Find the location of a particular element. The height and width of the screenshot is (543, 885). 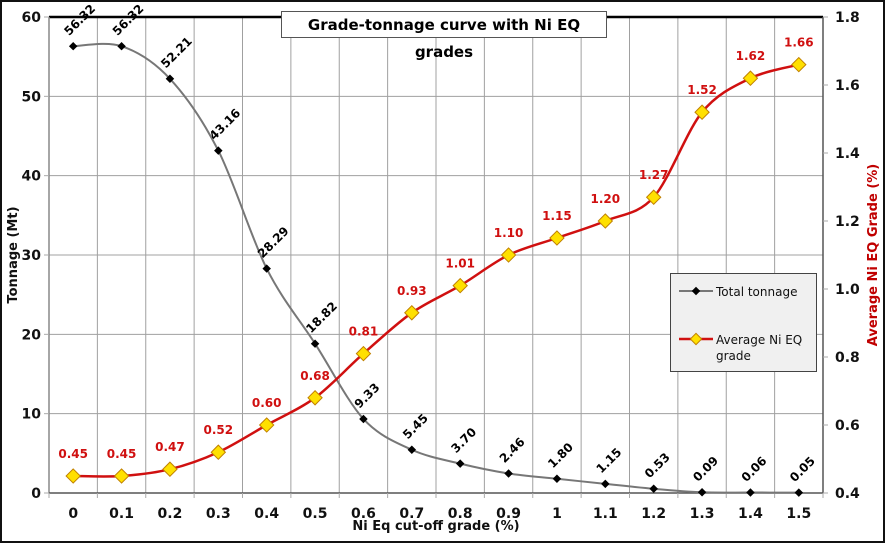

tonnage-data-label: 0.06 is located at coordinates (754, 469).